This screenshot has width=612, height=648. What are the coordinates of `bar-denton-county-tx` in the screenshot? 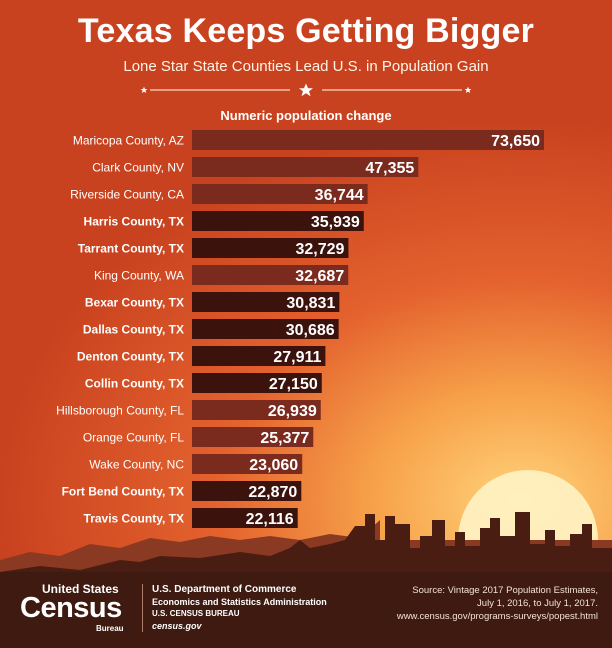 It's located at (259, 356).